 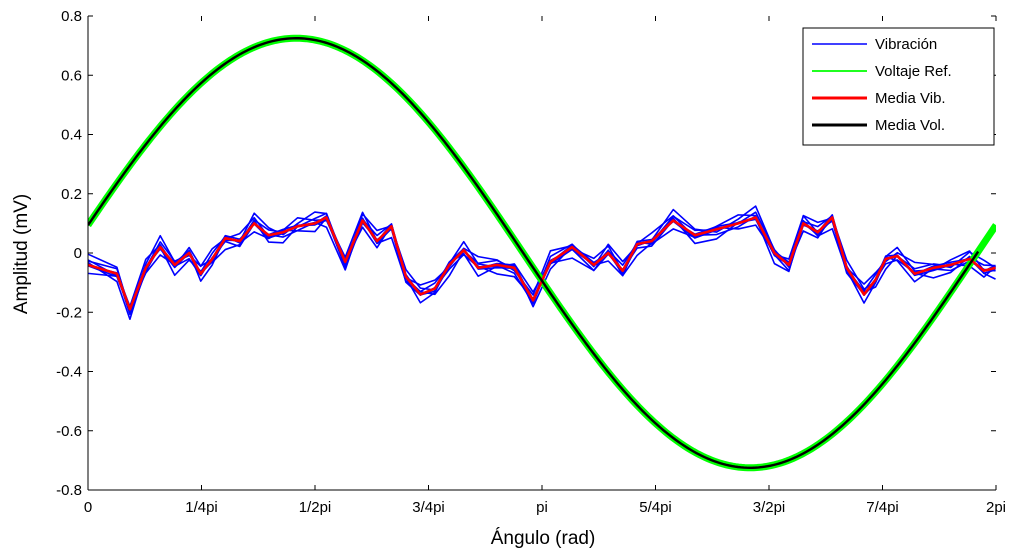 What do you see at coordinates (882, 507) in the screenshot?
I see `x-tick-label: 7/4pi` at bounding box center [882, 507].